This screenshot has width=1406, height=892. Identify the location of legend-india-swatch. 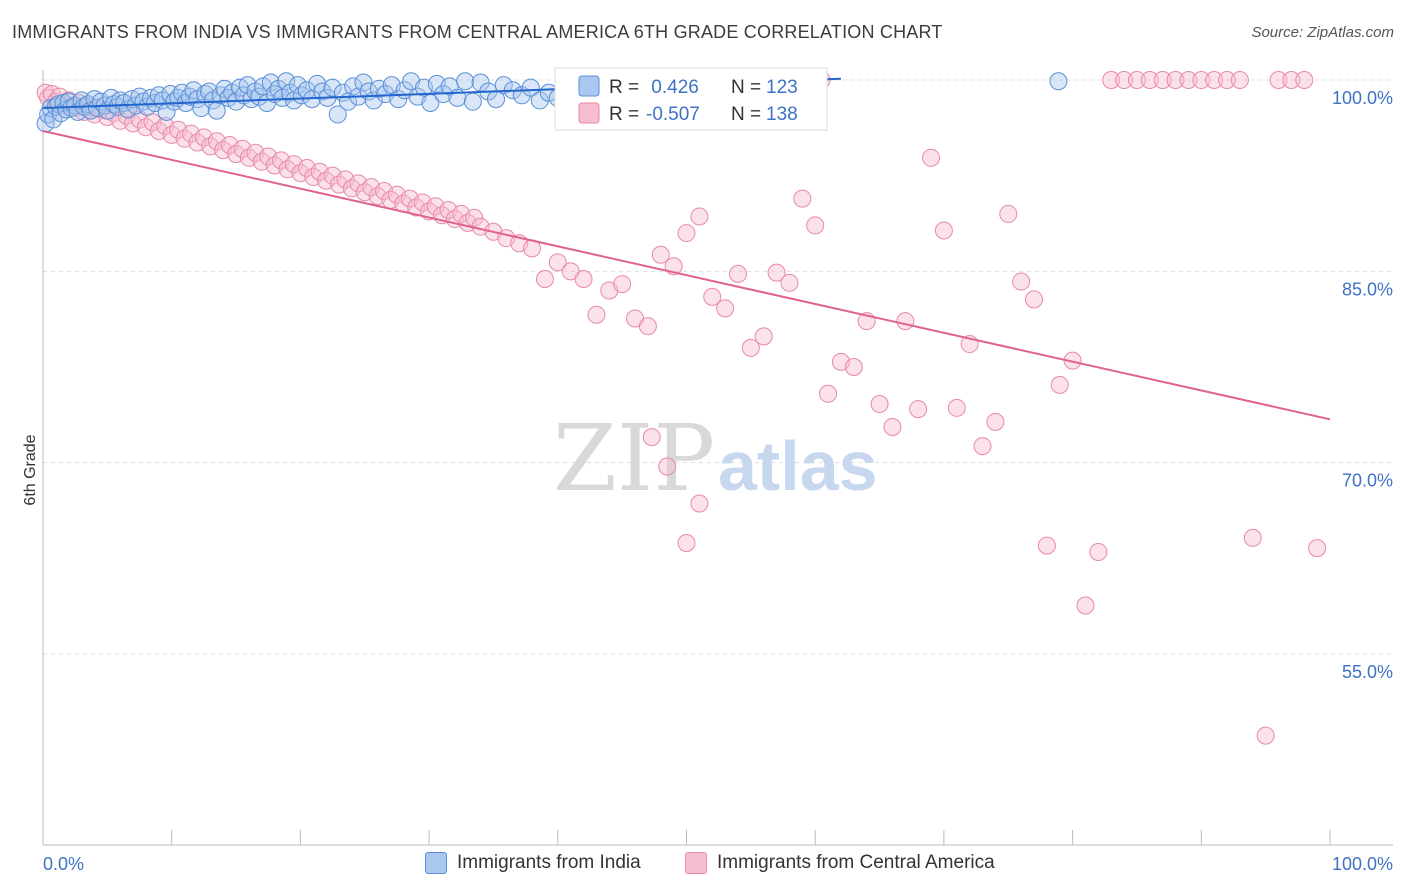
(589, 86).